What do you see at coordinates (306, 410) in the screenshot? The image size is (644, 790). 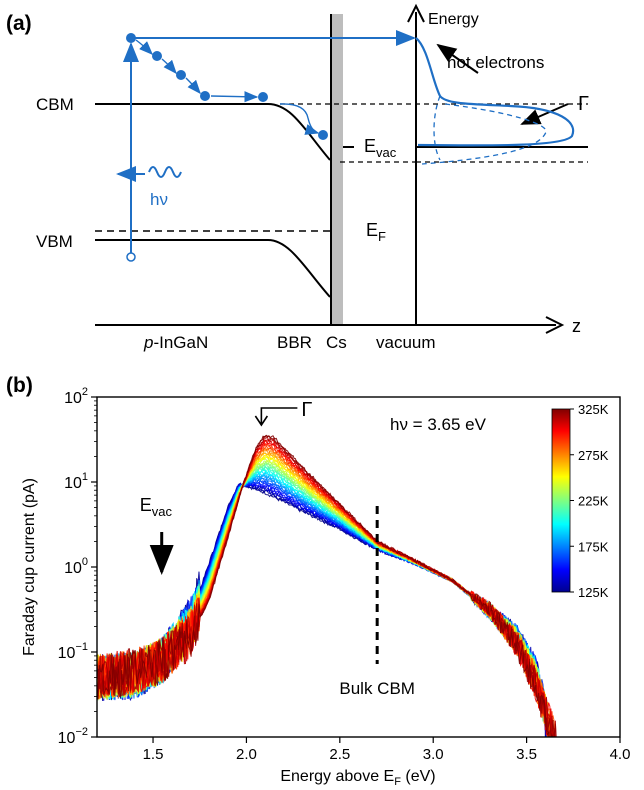 I see `gamma-annotation: Γ` at bounding box center [306, 410].